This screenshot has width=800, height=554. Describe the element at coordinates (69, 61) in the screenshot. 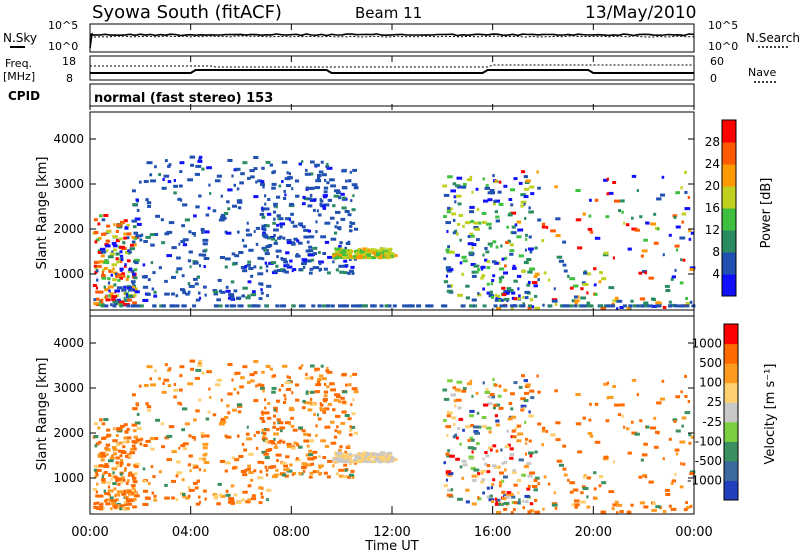

I see `freq-tick-top: 18` at that location.